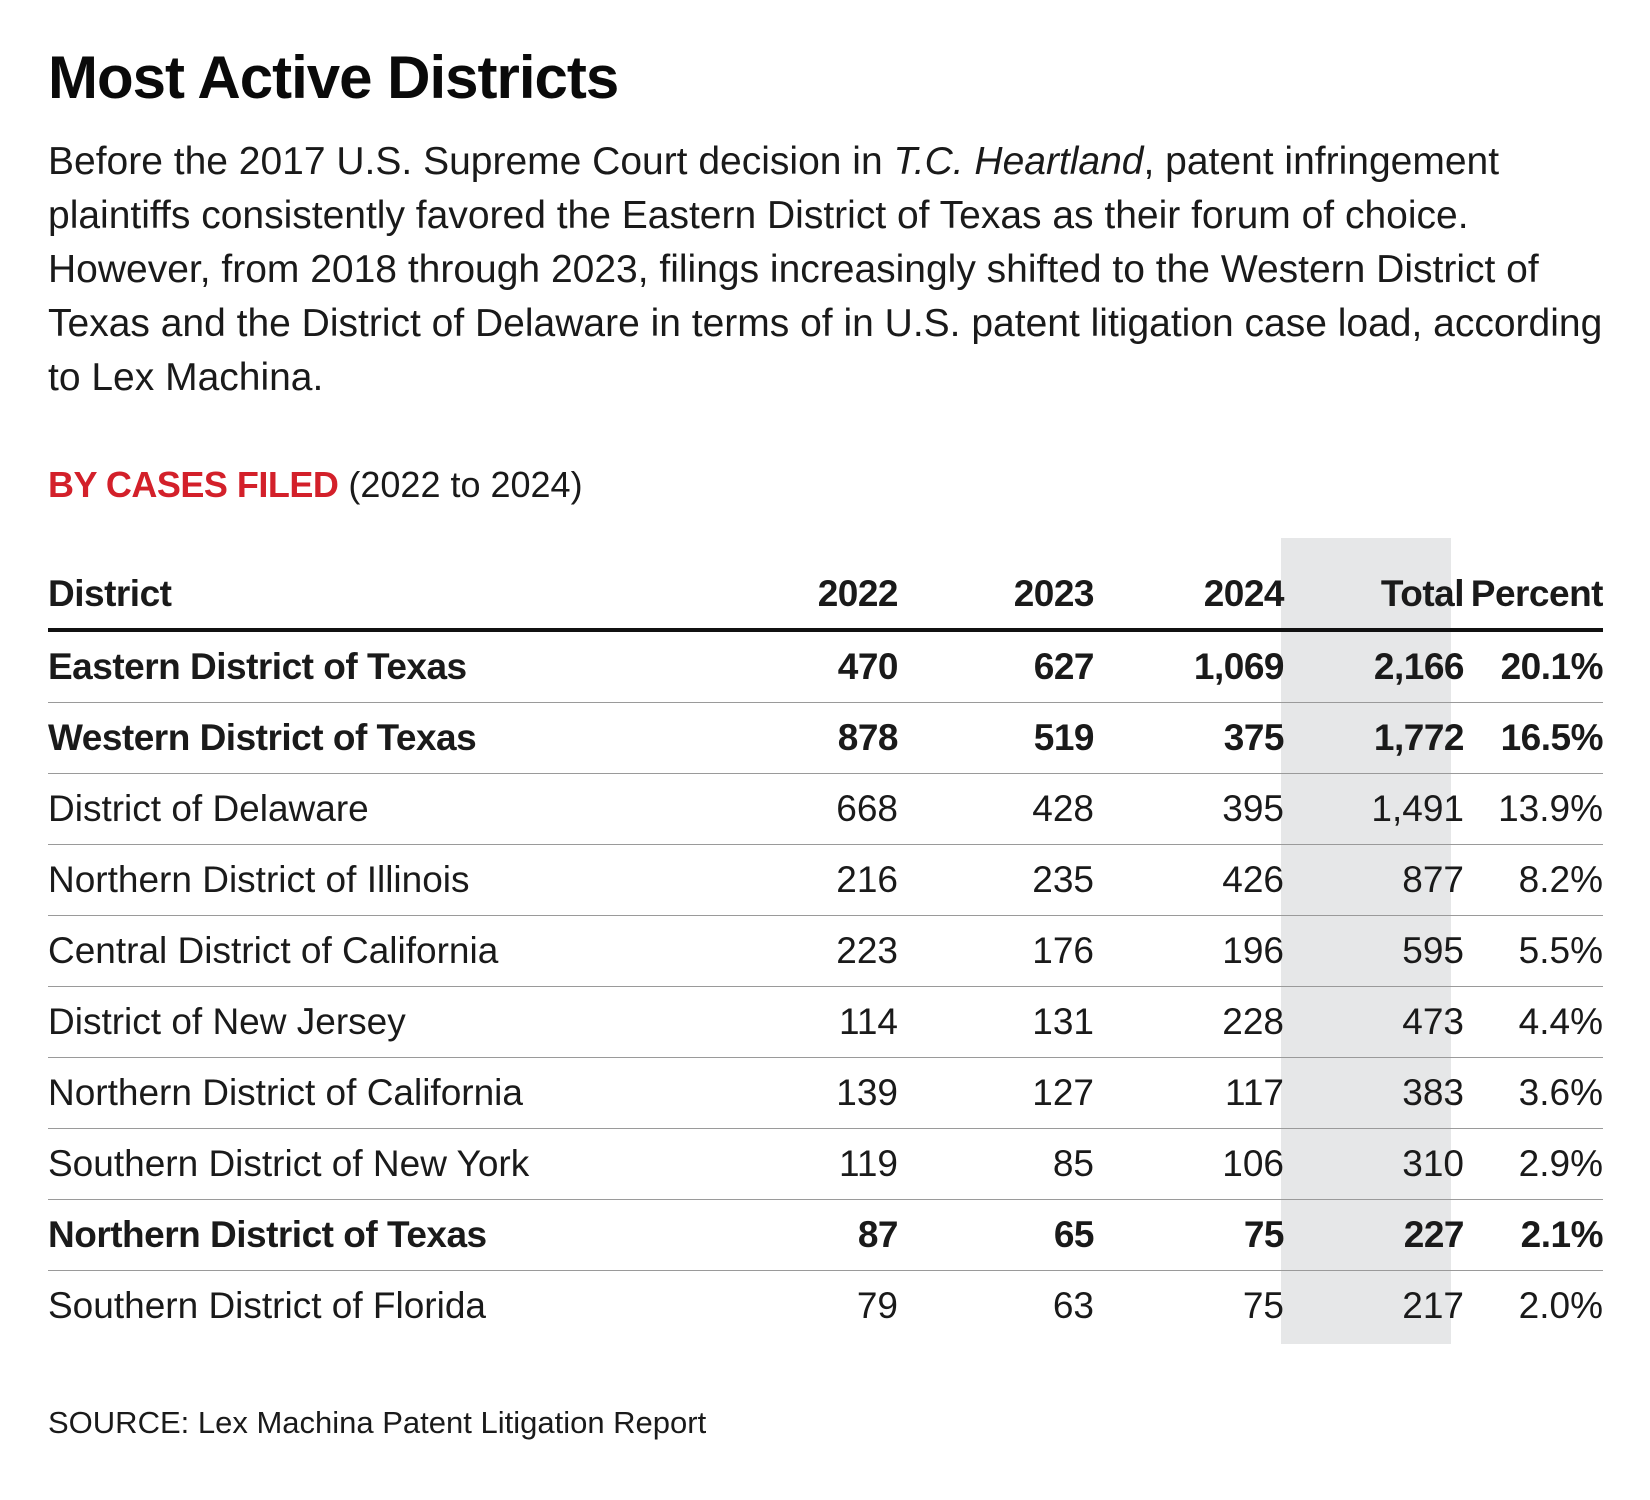 This screenshot has height=1500, width=1650. What do you see at coordinates (830, 951) in the screenshot?
I see `cell-2022: 223` at bounding box center [830, 951].